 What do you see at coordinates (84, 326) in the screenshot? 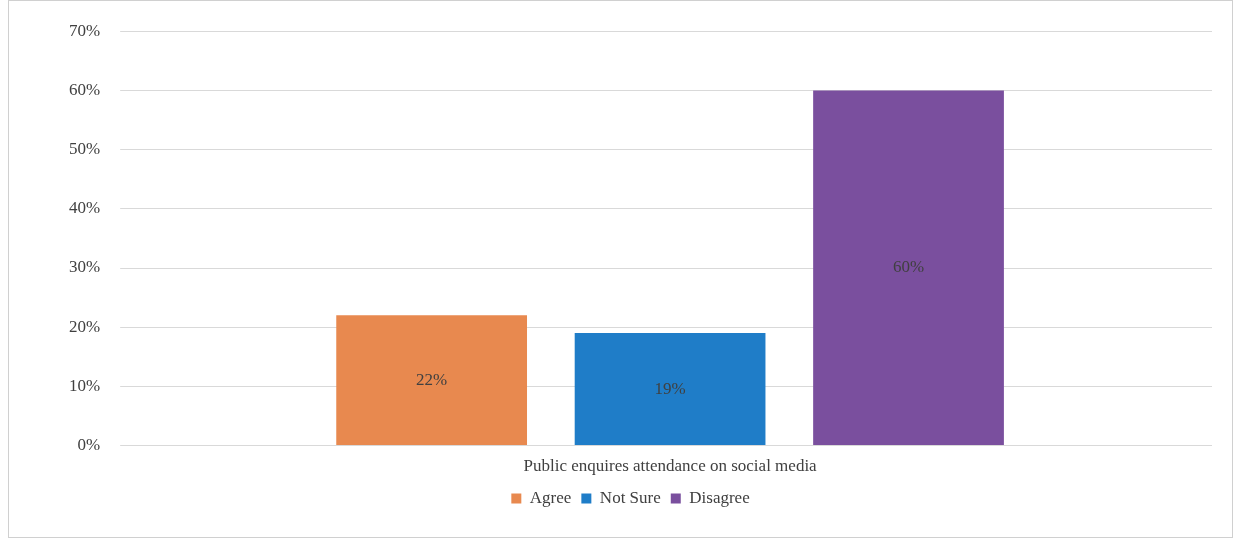
I see `y-tick-label: 20%` at bounding box center [84, 326].